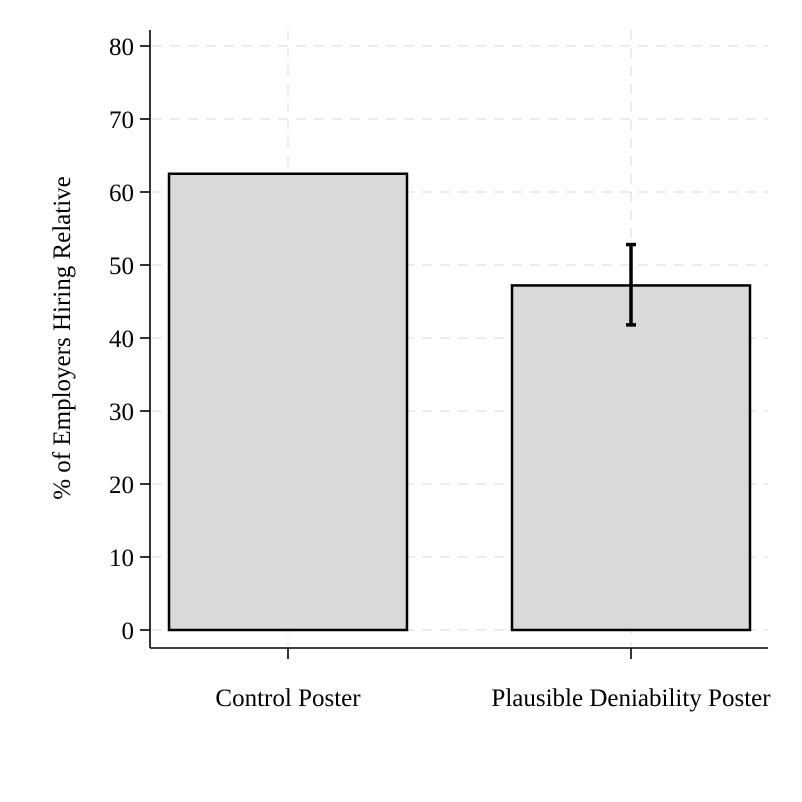 The height and width of the screenshot is (802, 802). What do you see at coordinates (121, 266) in the screenshot?
I see `y-tick-label: 50` at bounding box center [121, 266].